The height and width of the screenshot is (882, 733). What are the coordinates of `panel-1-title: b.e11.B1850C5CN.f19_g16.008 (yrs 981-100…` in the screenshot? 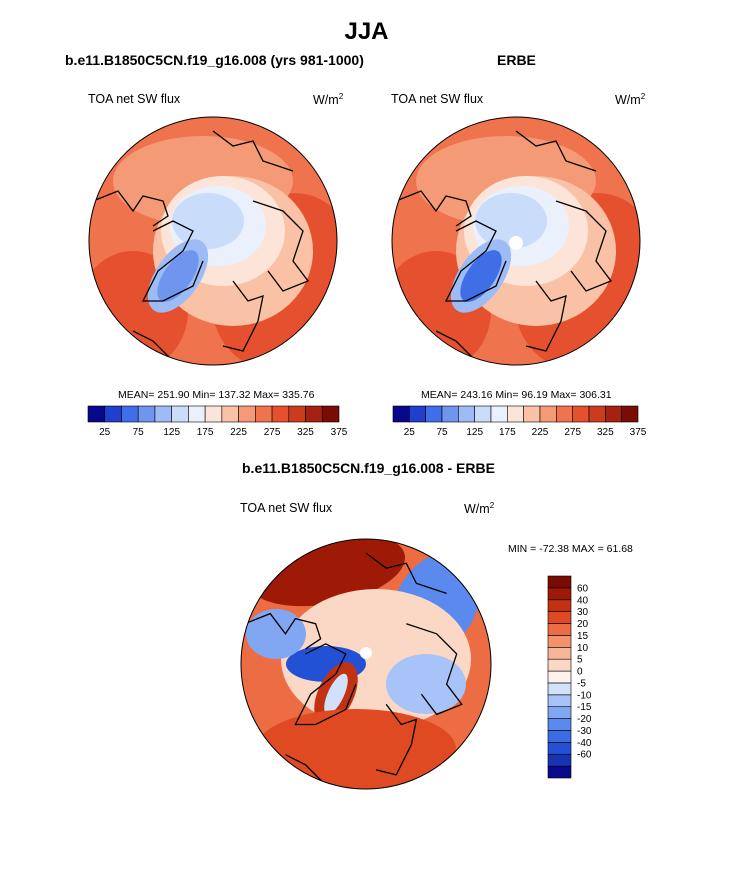 It's located at (214, 60).